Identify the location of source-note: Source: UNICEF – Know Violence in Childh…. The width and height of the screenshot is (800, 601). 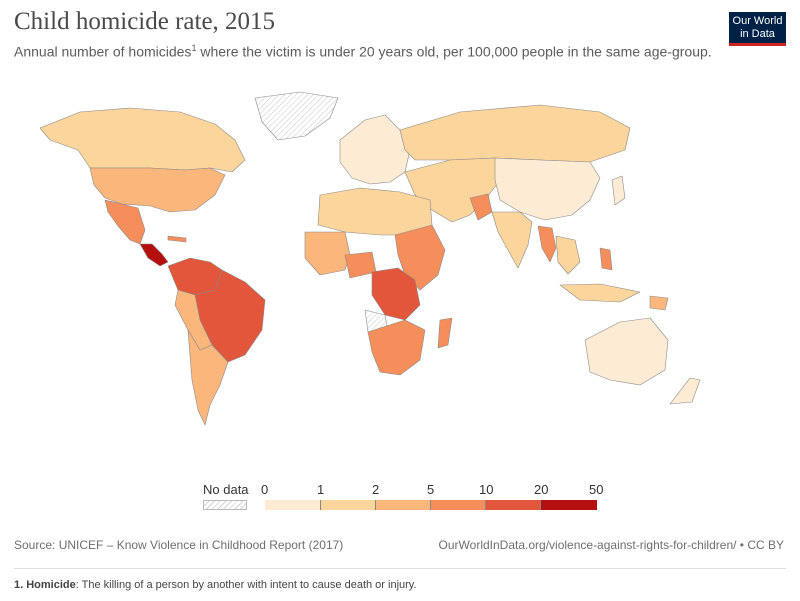
(179, 545).